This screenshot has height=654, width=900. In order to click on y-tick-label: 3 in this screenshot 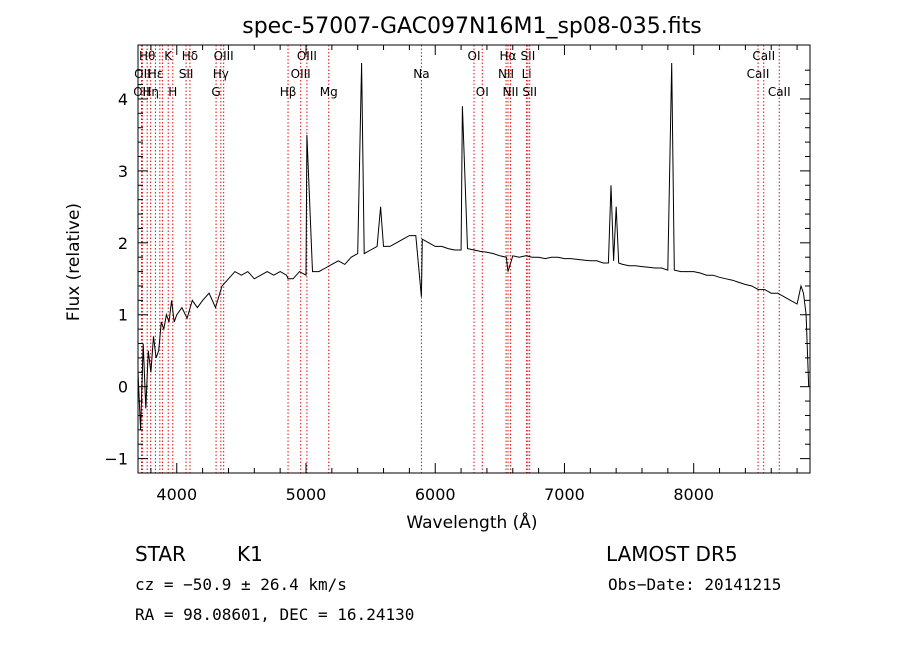, I will do `click(123, 171)`.